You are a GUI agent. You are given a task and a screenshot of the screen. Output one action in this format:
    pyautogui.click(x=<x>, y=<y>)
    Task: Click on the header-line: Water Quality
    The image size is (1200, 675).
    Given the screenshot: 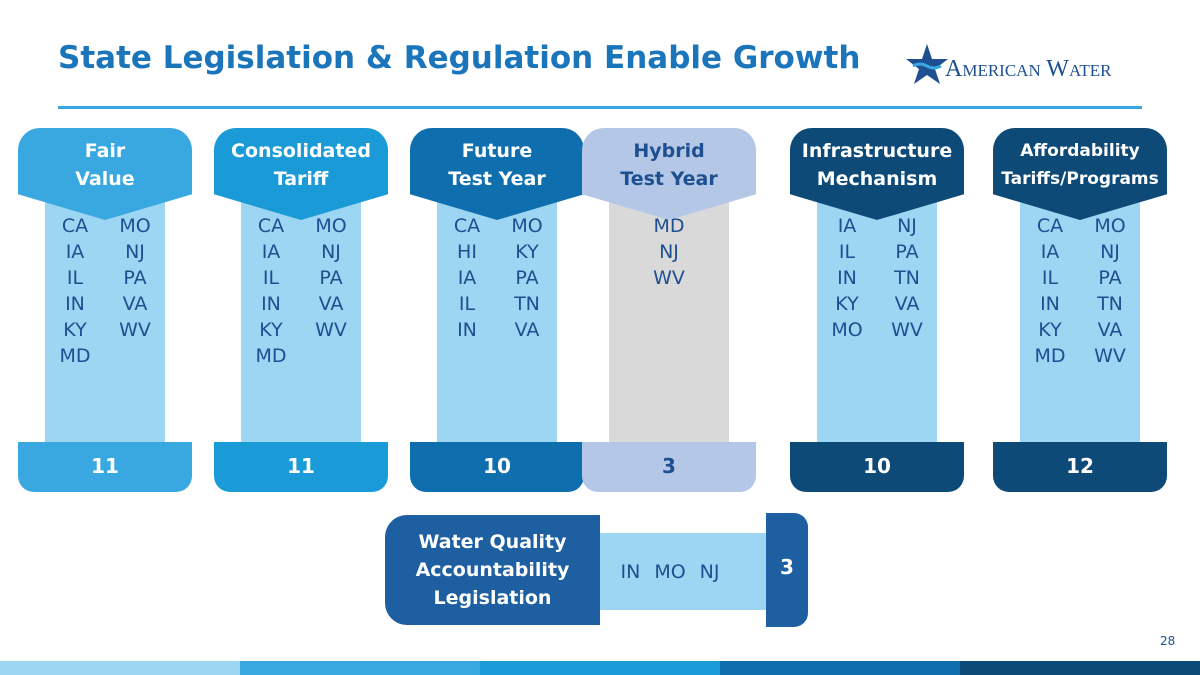 What is the action you would take?
    pyautogui.click(x=492, y=542)
    